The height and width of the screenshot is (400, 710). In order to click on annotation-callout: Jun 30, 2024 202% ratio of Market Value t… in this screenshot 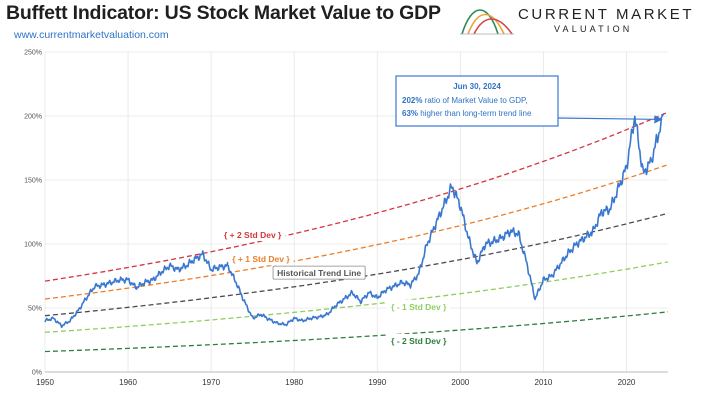, I will do `click(529, 101)`.